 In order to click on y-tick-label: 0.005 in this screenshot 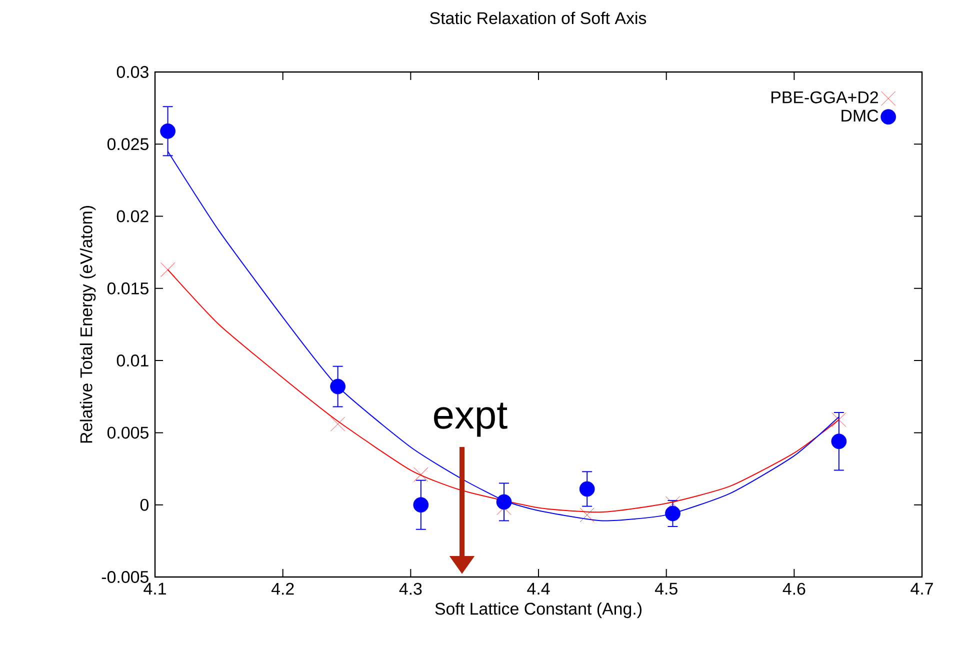, I will do `click(127, 432)`.